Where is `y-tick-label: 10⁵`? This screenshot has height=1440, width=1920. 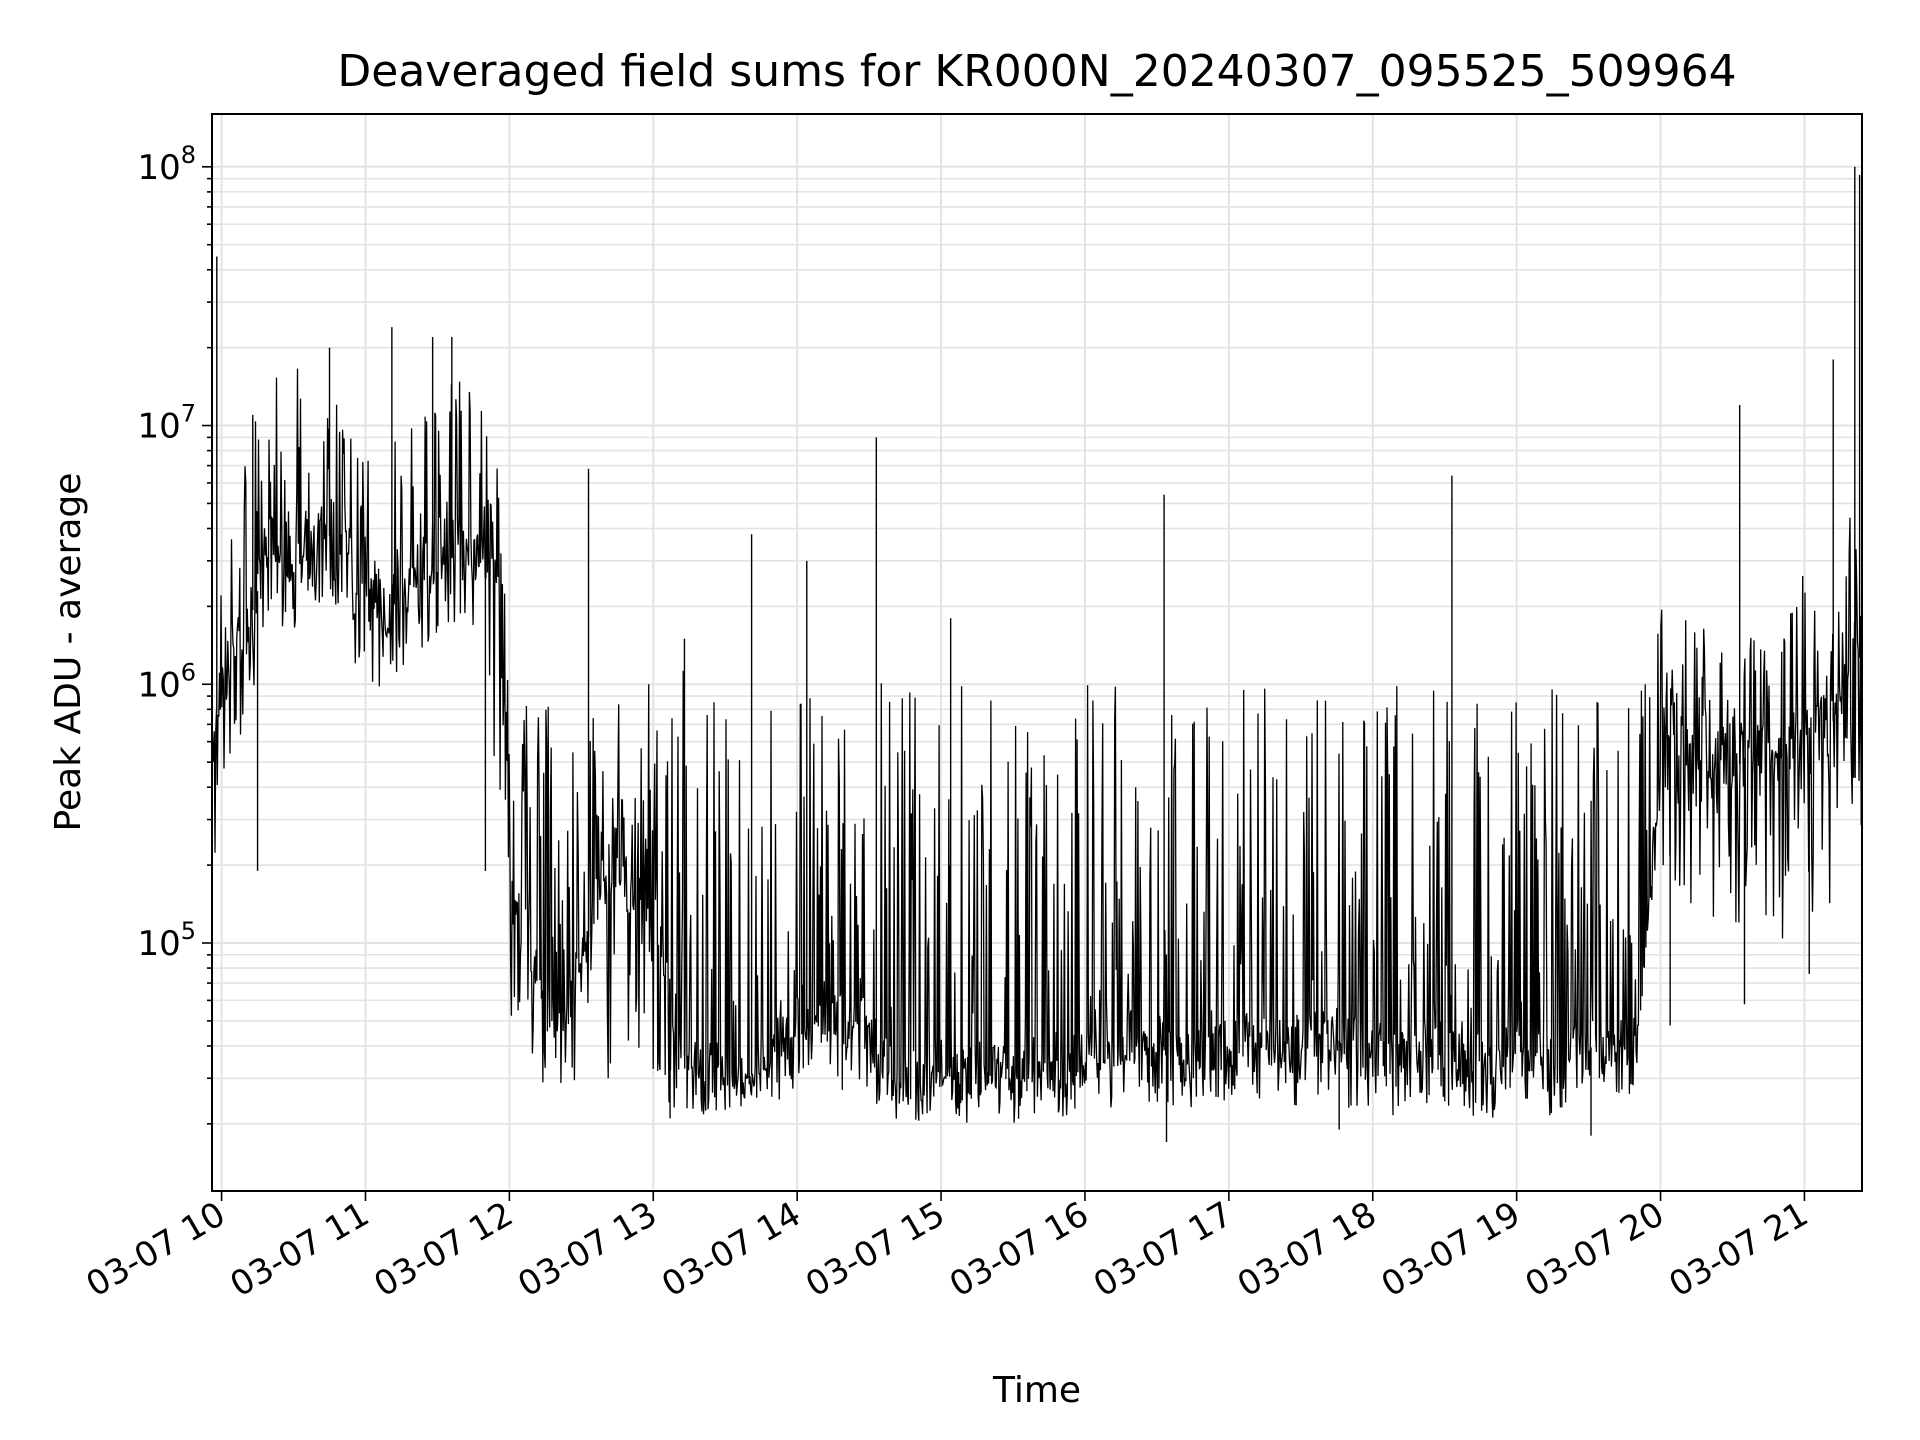 y-tick-label: 10⁵ is located at coordinates (166, 940).